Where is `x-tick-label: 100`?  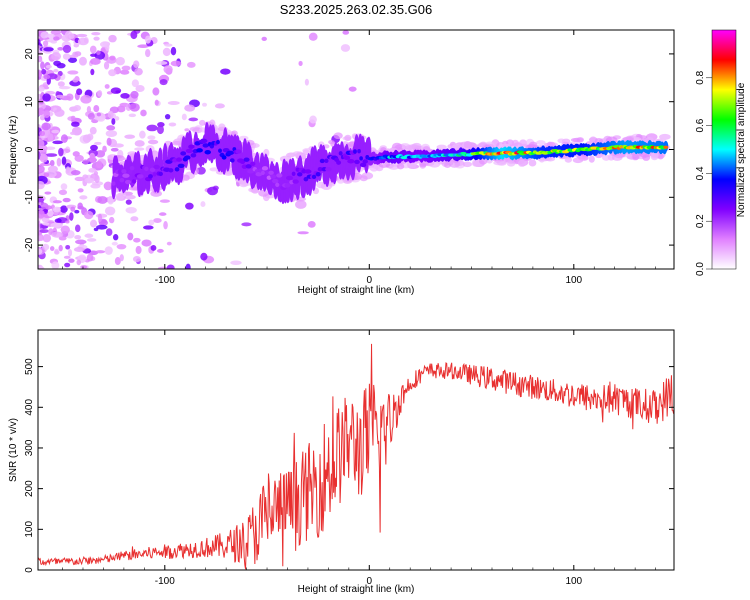
x-tick-label: 100 is located at coordinates (573, 581).